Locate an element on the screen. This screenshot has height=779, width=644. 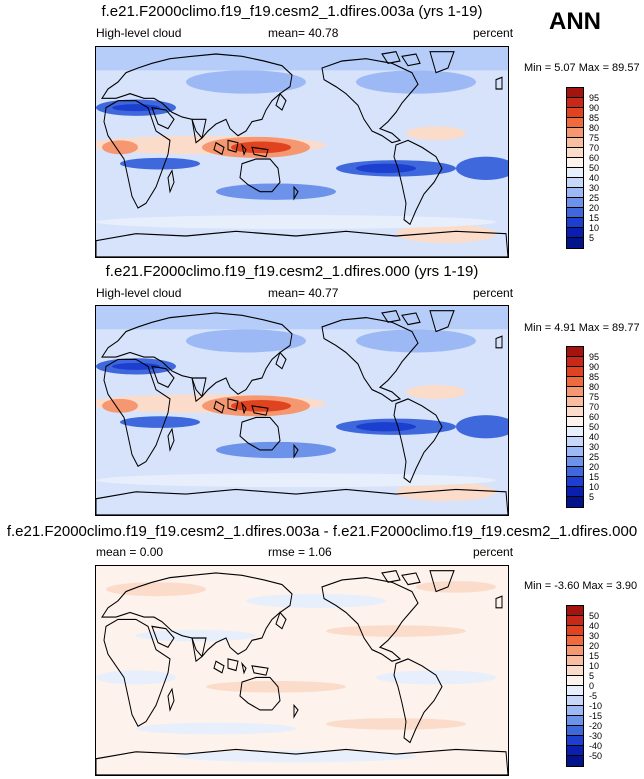
colorbar-tick-label: -15 is located at coordinates (596, 715).